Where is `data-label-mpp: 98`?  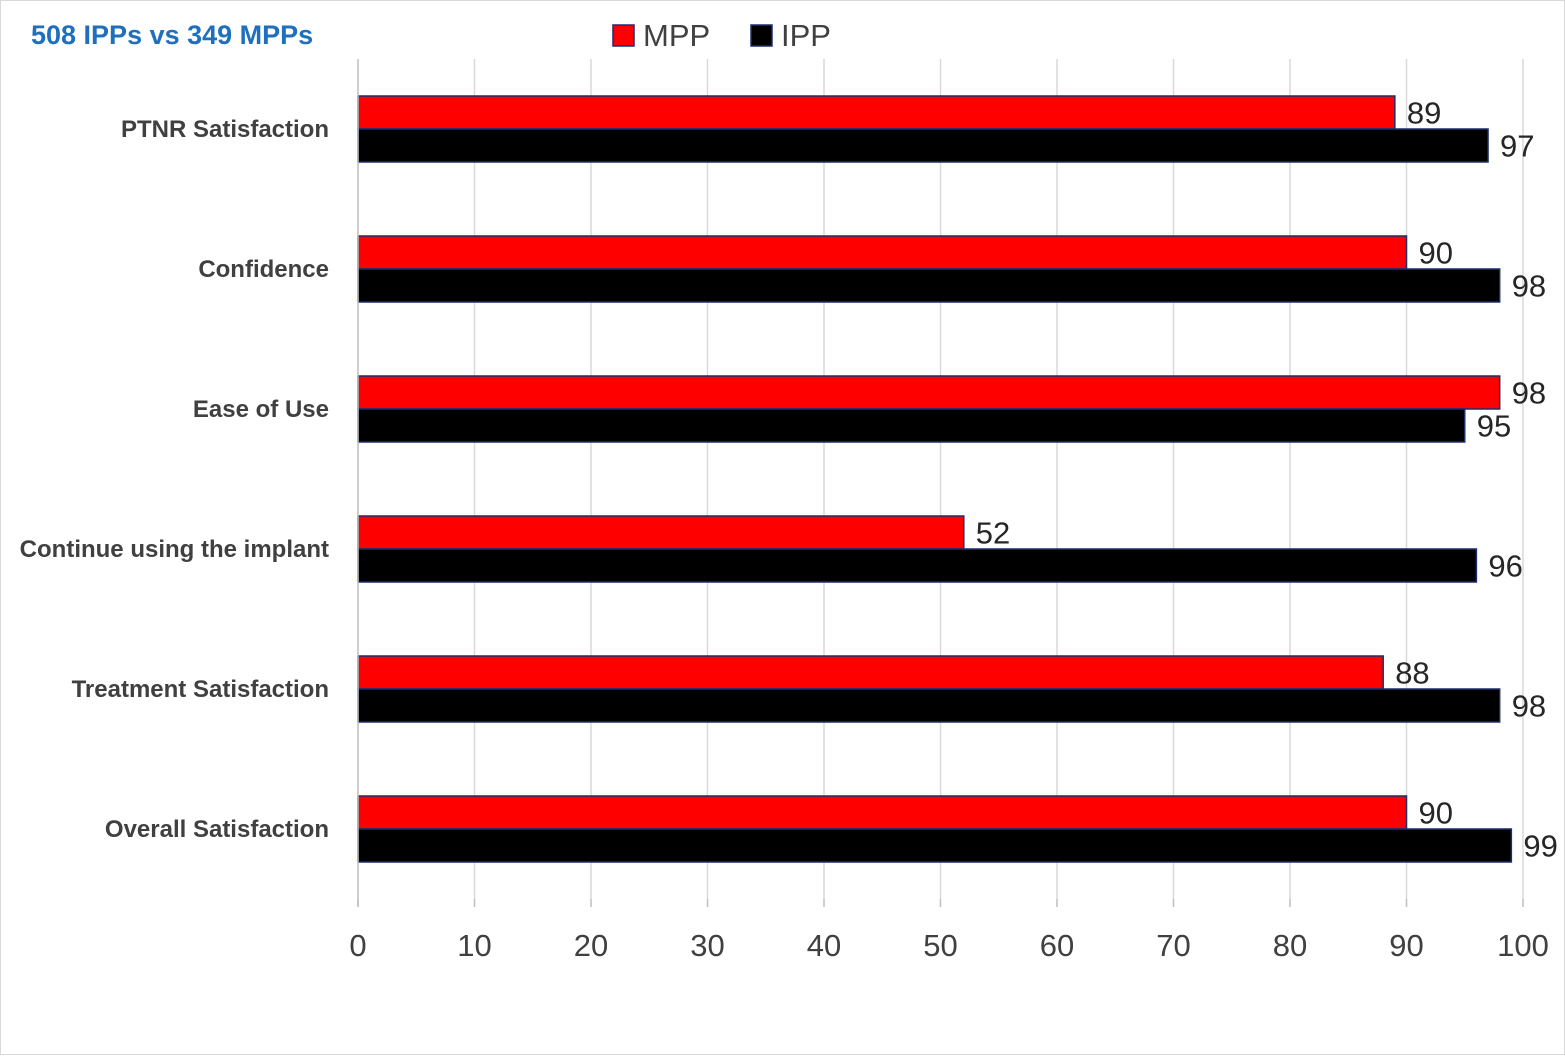
data-label-mpp: 98 is located at coordinates (1529, 393).